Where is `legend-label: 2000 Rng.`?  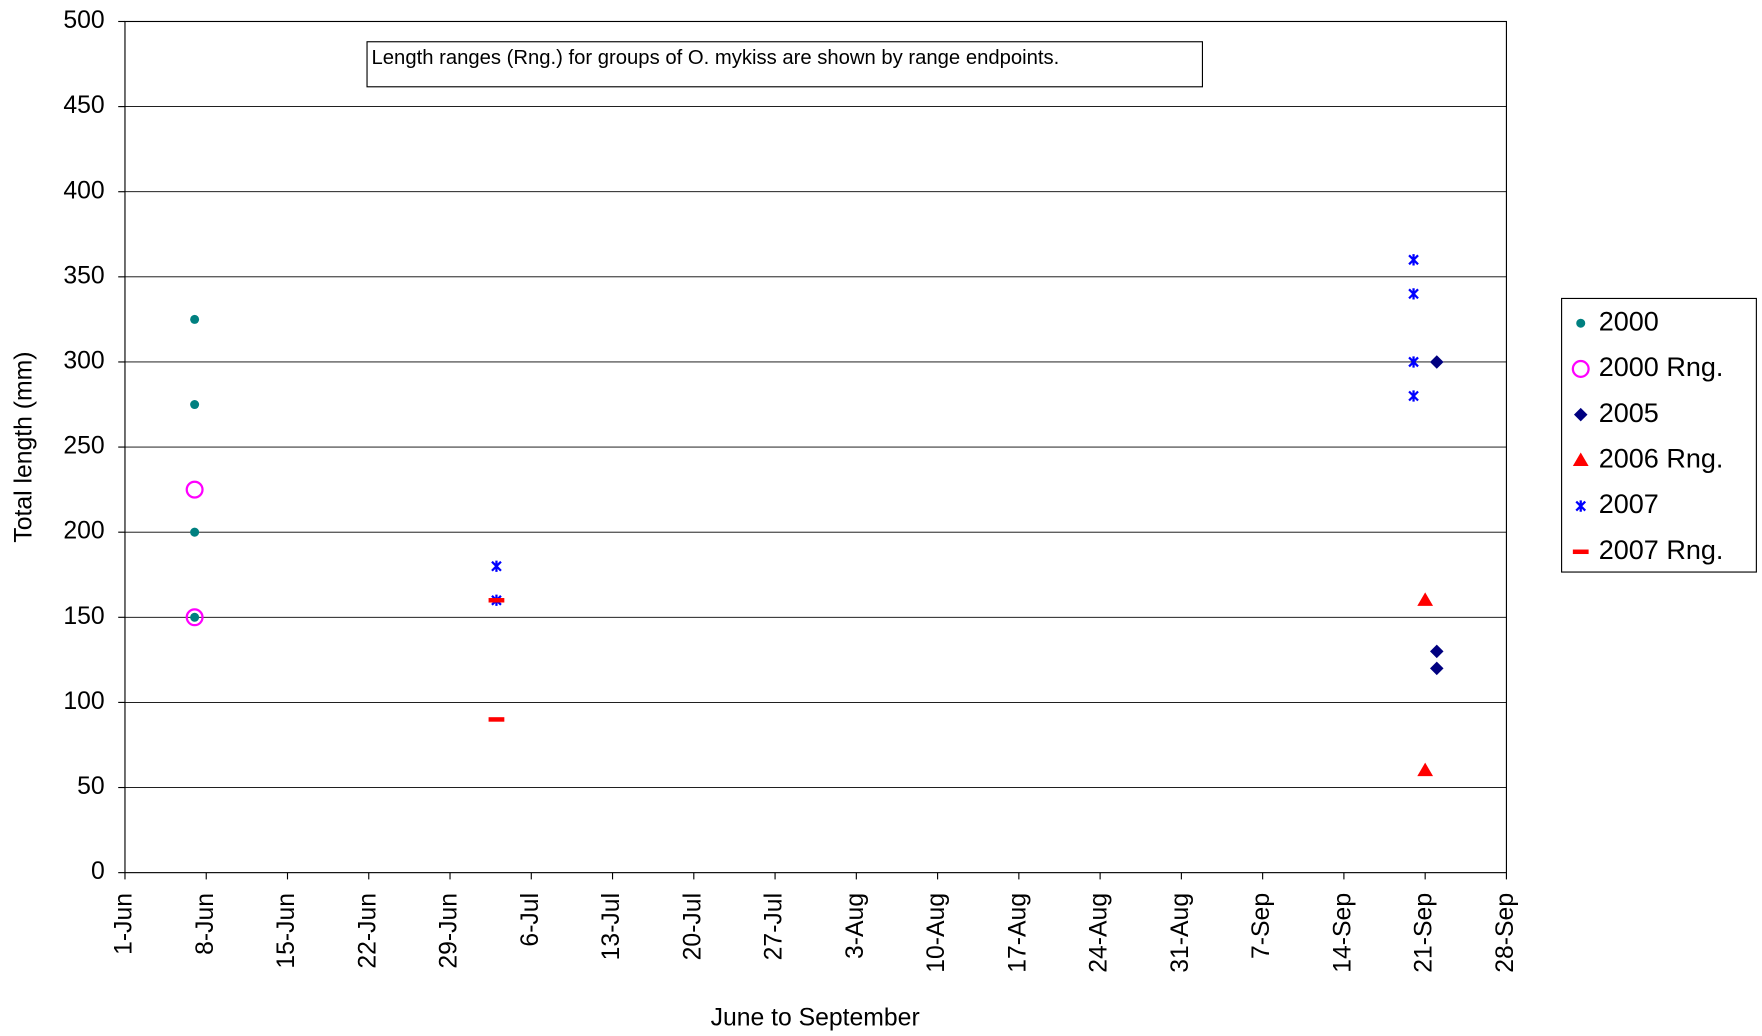 legend-label: 2000 Rng. is located at coordinates (1661, 367).